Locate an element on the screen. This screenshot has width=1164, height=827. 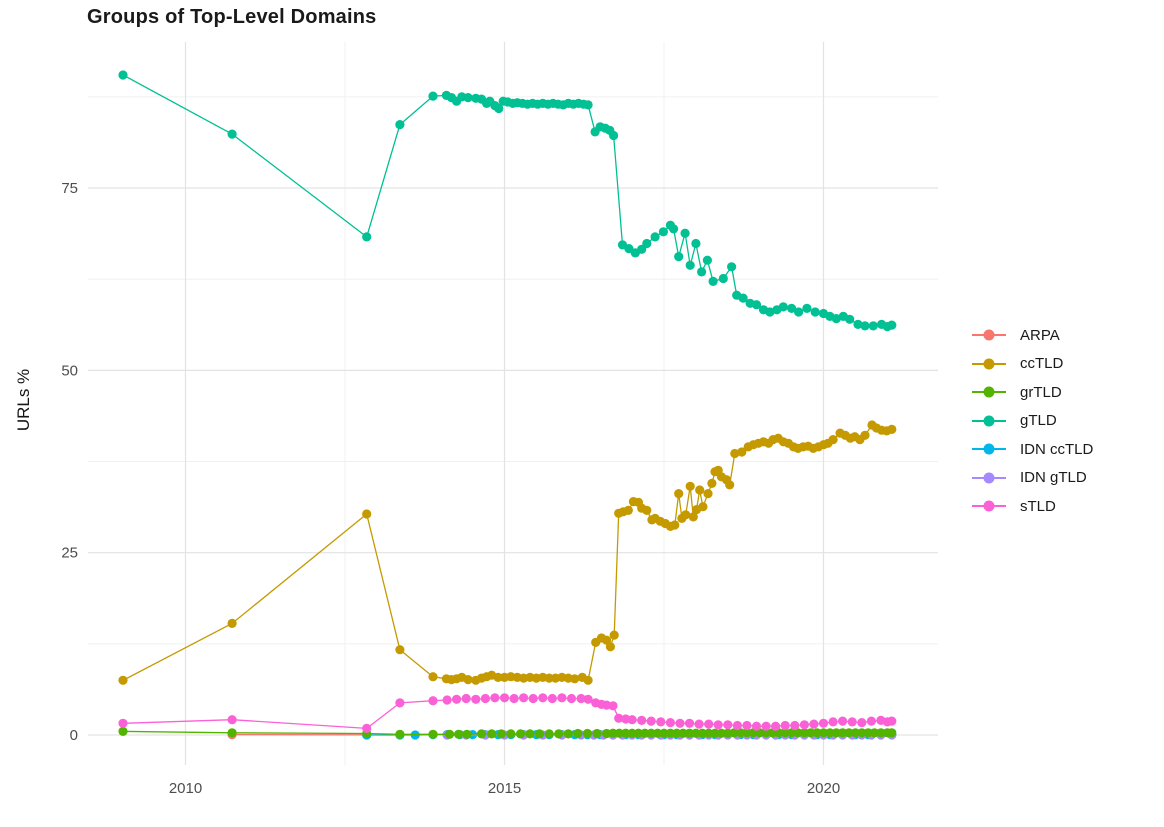
legend: ARPA ccTLD grTLD gTLD IDN ccTLD IDN gTLD sTLD is located at coordinates (1031, 421).